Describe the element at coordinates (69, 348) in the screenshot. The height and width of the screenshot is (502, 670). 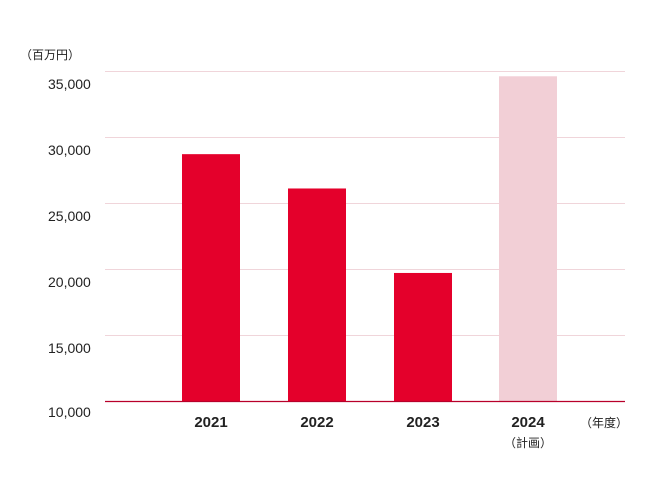
I see `y-tick-label: 15,000` at that location.